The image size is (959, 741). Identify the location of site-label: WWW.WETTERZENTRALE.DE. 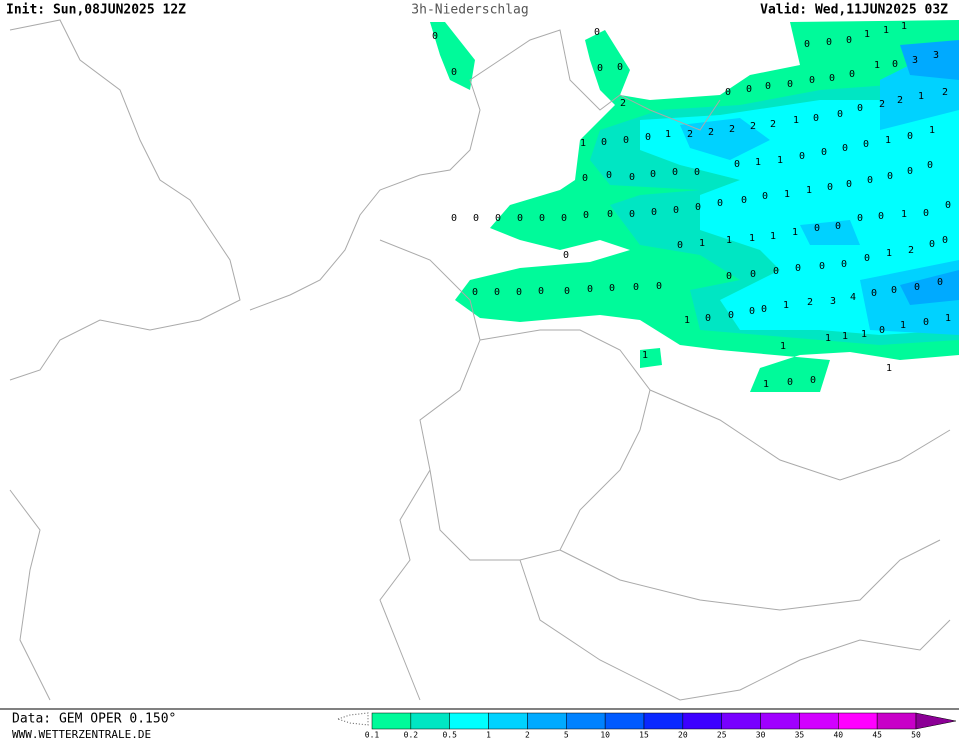
(81, 734).